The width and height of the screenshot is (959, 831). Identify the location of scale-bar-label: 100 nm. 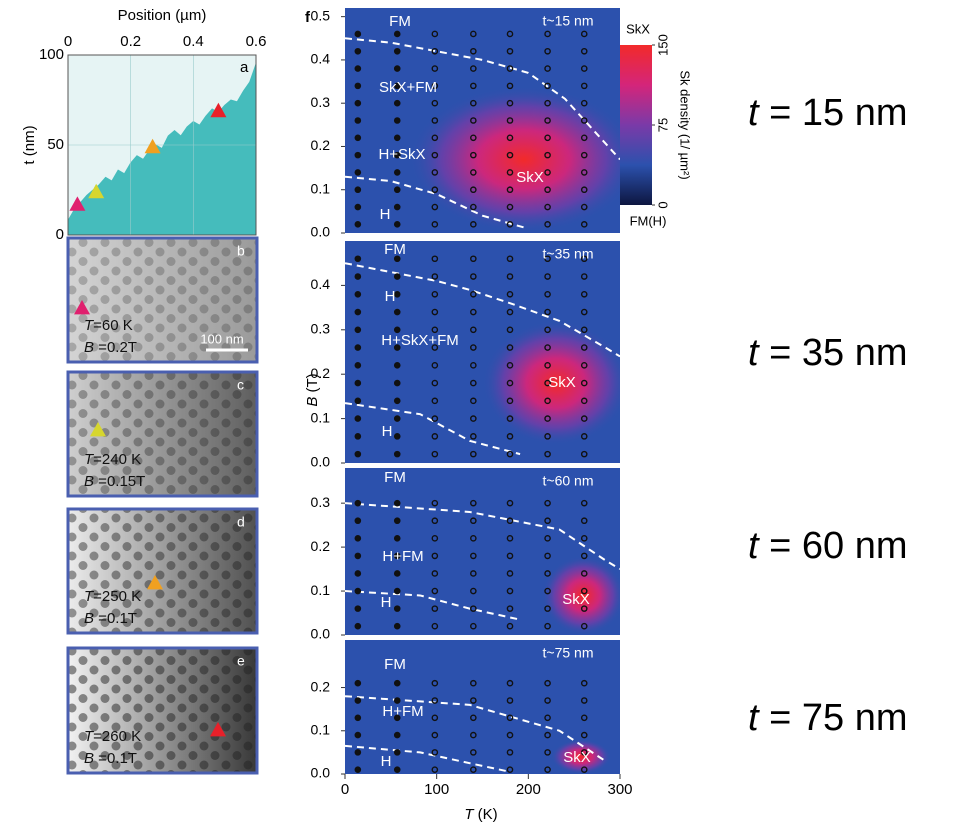
(221, 338).